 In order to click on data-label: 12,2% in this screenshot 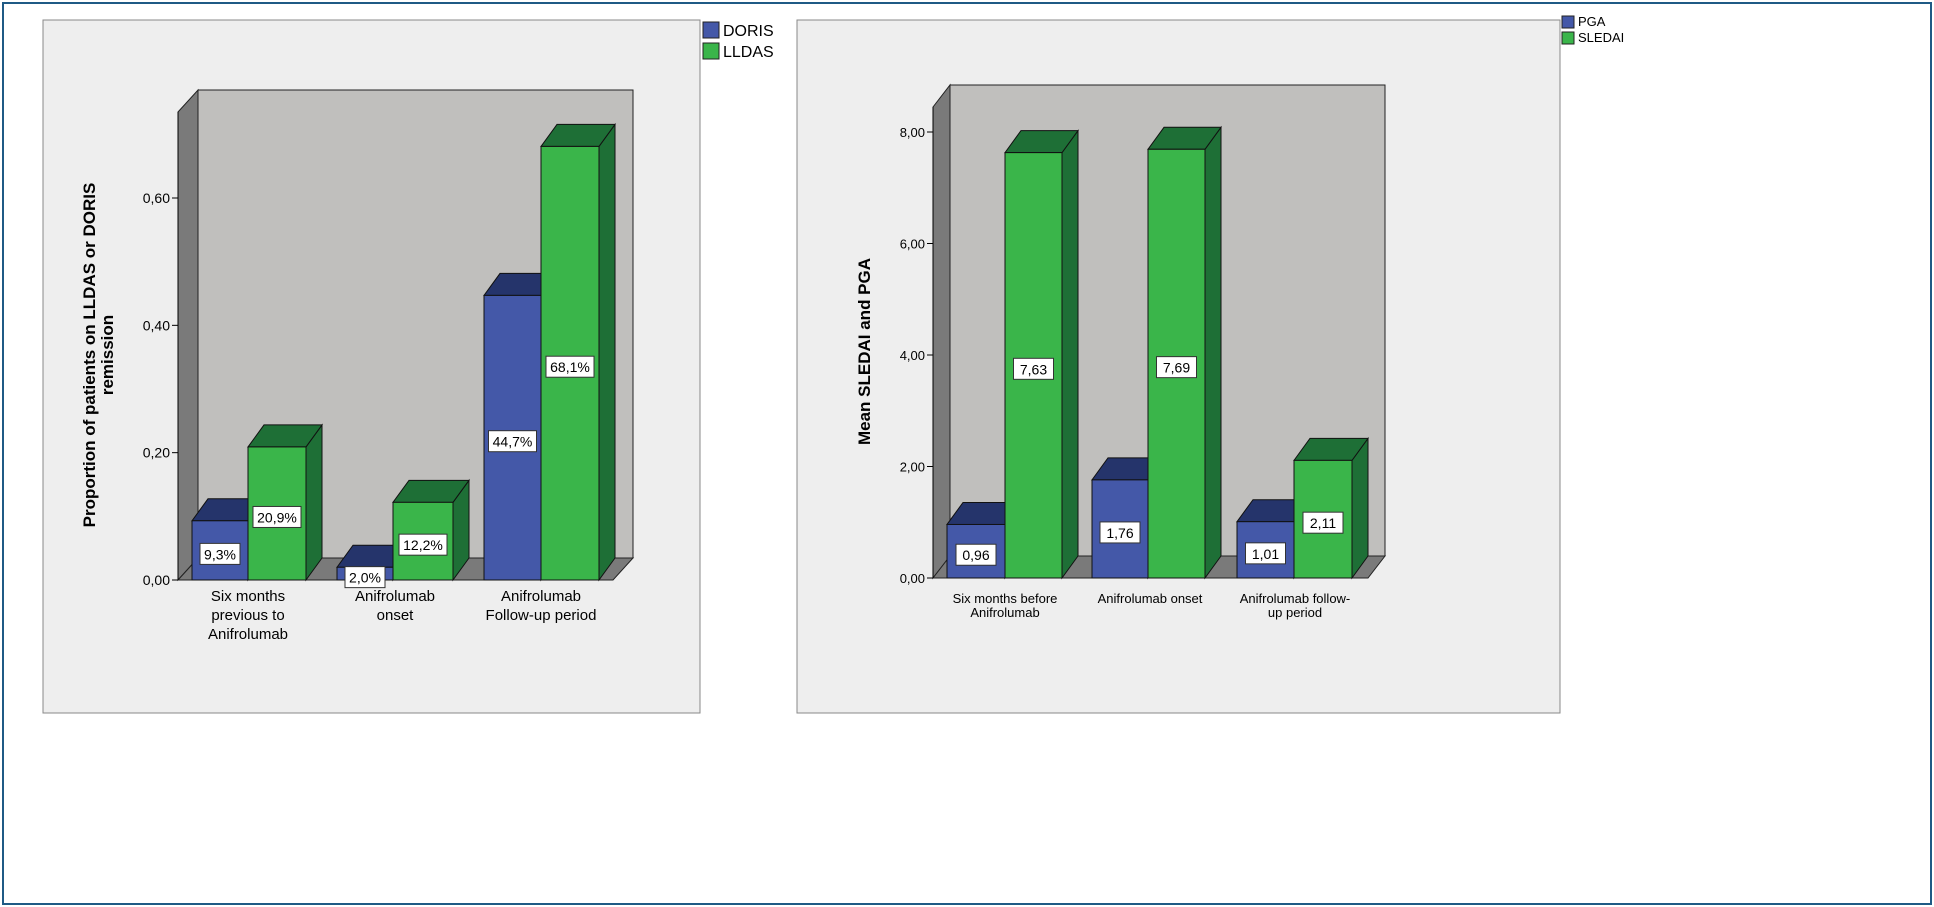, I will do `click(423, 545)`.